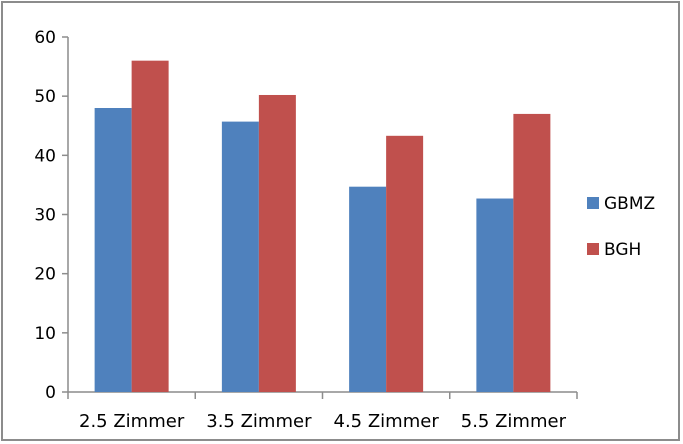 This screenshot has width=683, height=444. I want to click on x-category-label: 2.5 Zimmer, so click(132, 421).